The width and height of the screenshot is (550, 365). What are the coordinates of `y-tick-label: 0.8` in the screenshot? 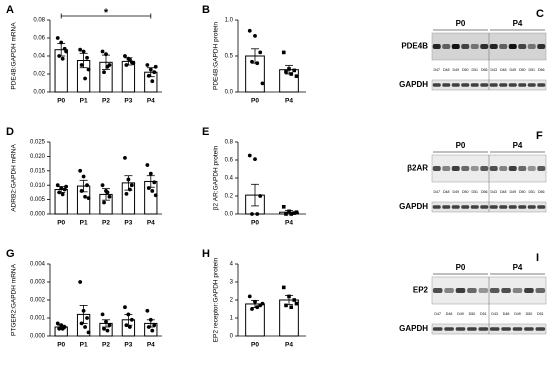 It's located at (229, 143).